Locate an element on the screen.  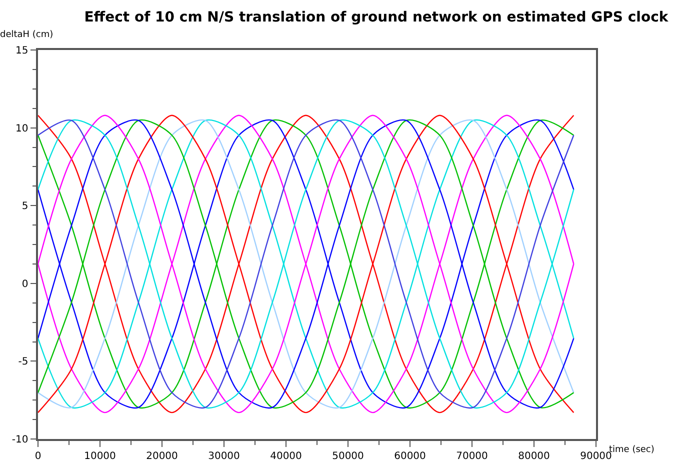
x-tick-label: 10000 is located at coordinates (100, 456).